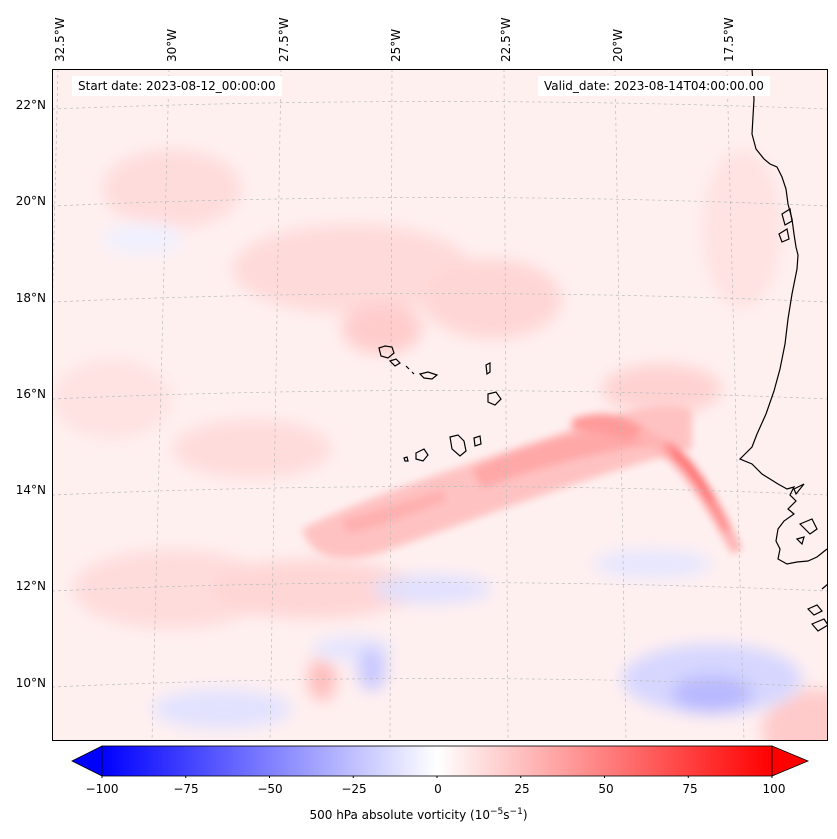 The width and height of the screenshot is (837, 839). Describe the element at coordinates (172, 45) in the screenshot. I see `lon-label-30w: 30°W` at that location.